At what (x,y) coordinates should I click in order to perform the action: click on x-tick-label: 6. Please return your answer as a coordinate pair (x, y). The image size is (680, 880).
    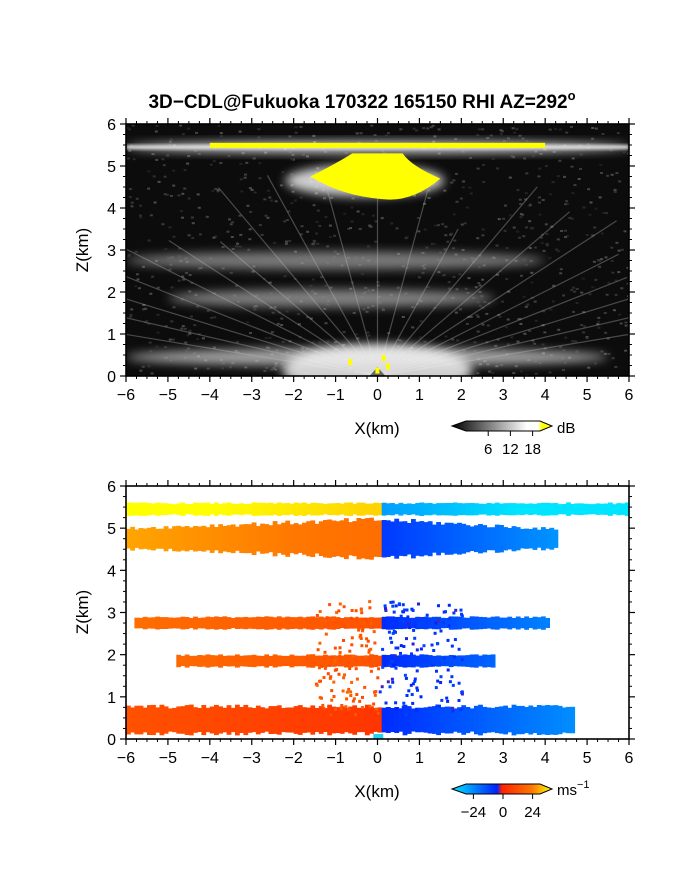
    Looking at the image, I should click on (629, 395).